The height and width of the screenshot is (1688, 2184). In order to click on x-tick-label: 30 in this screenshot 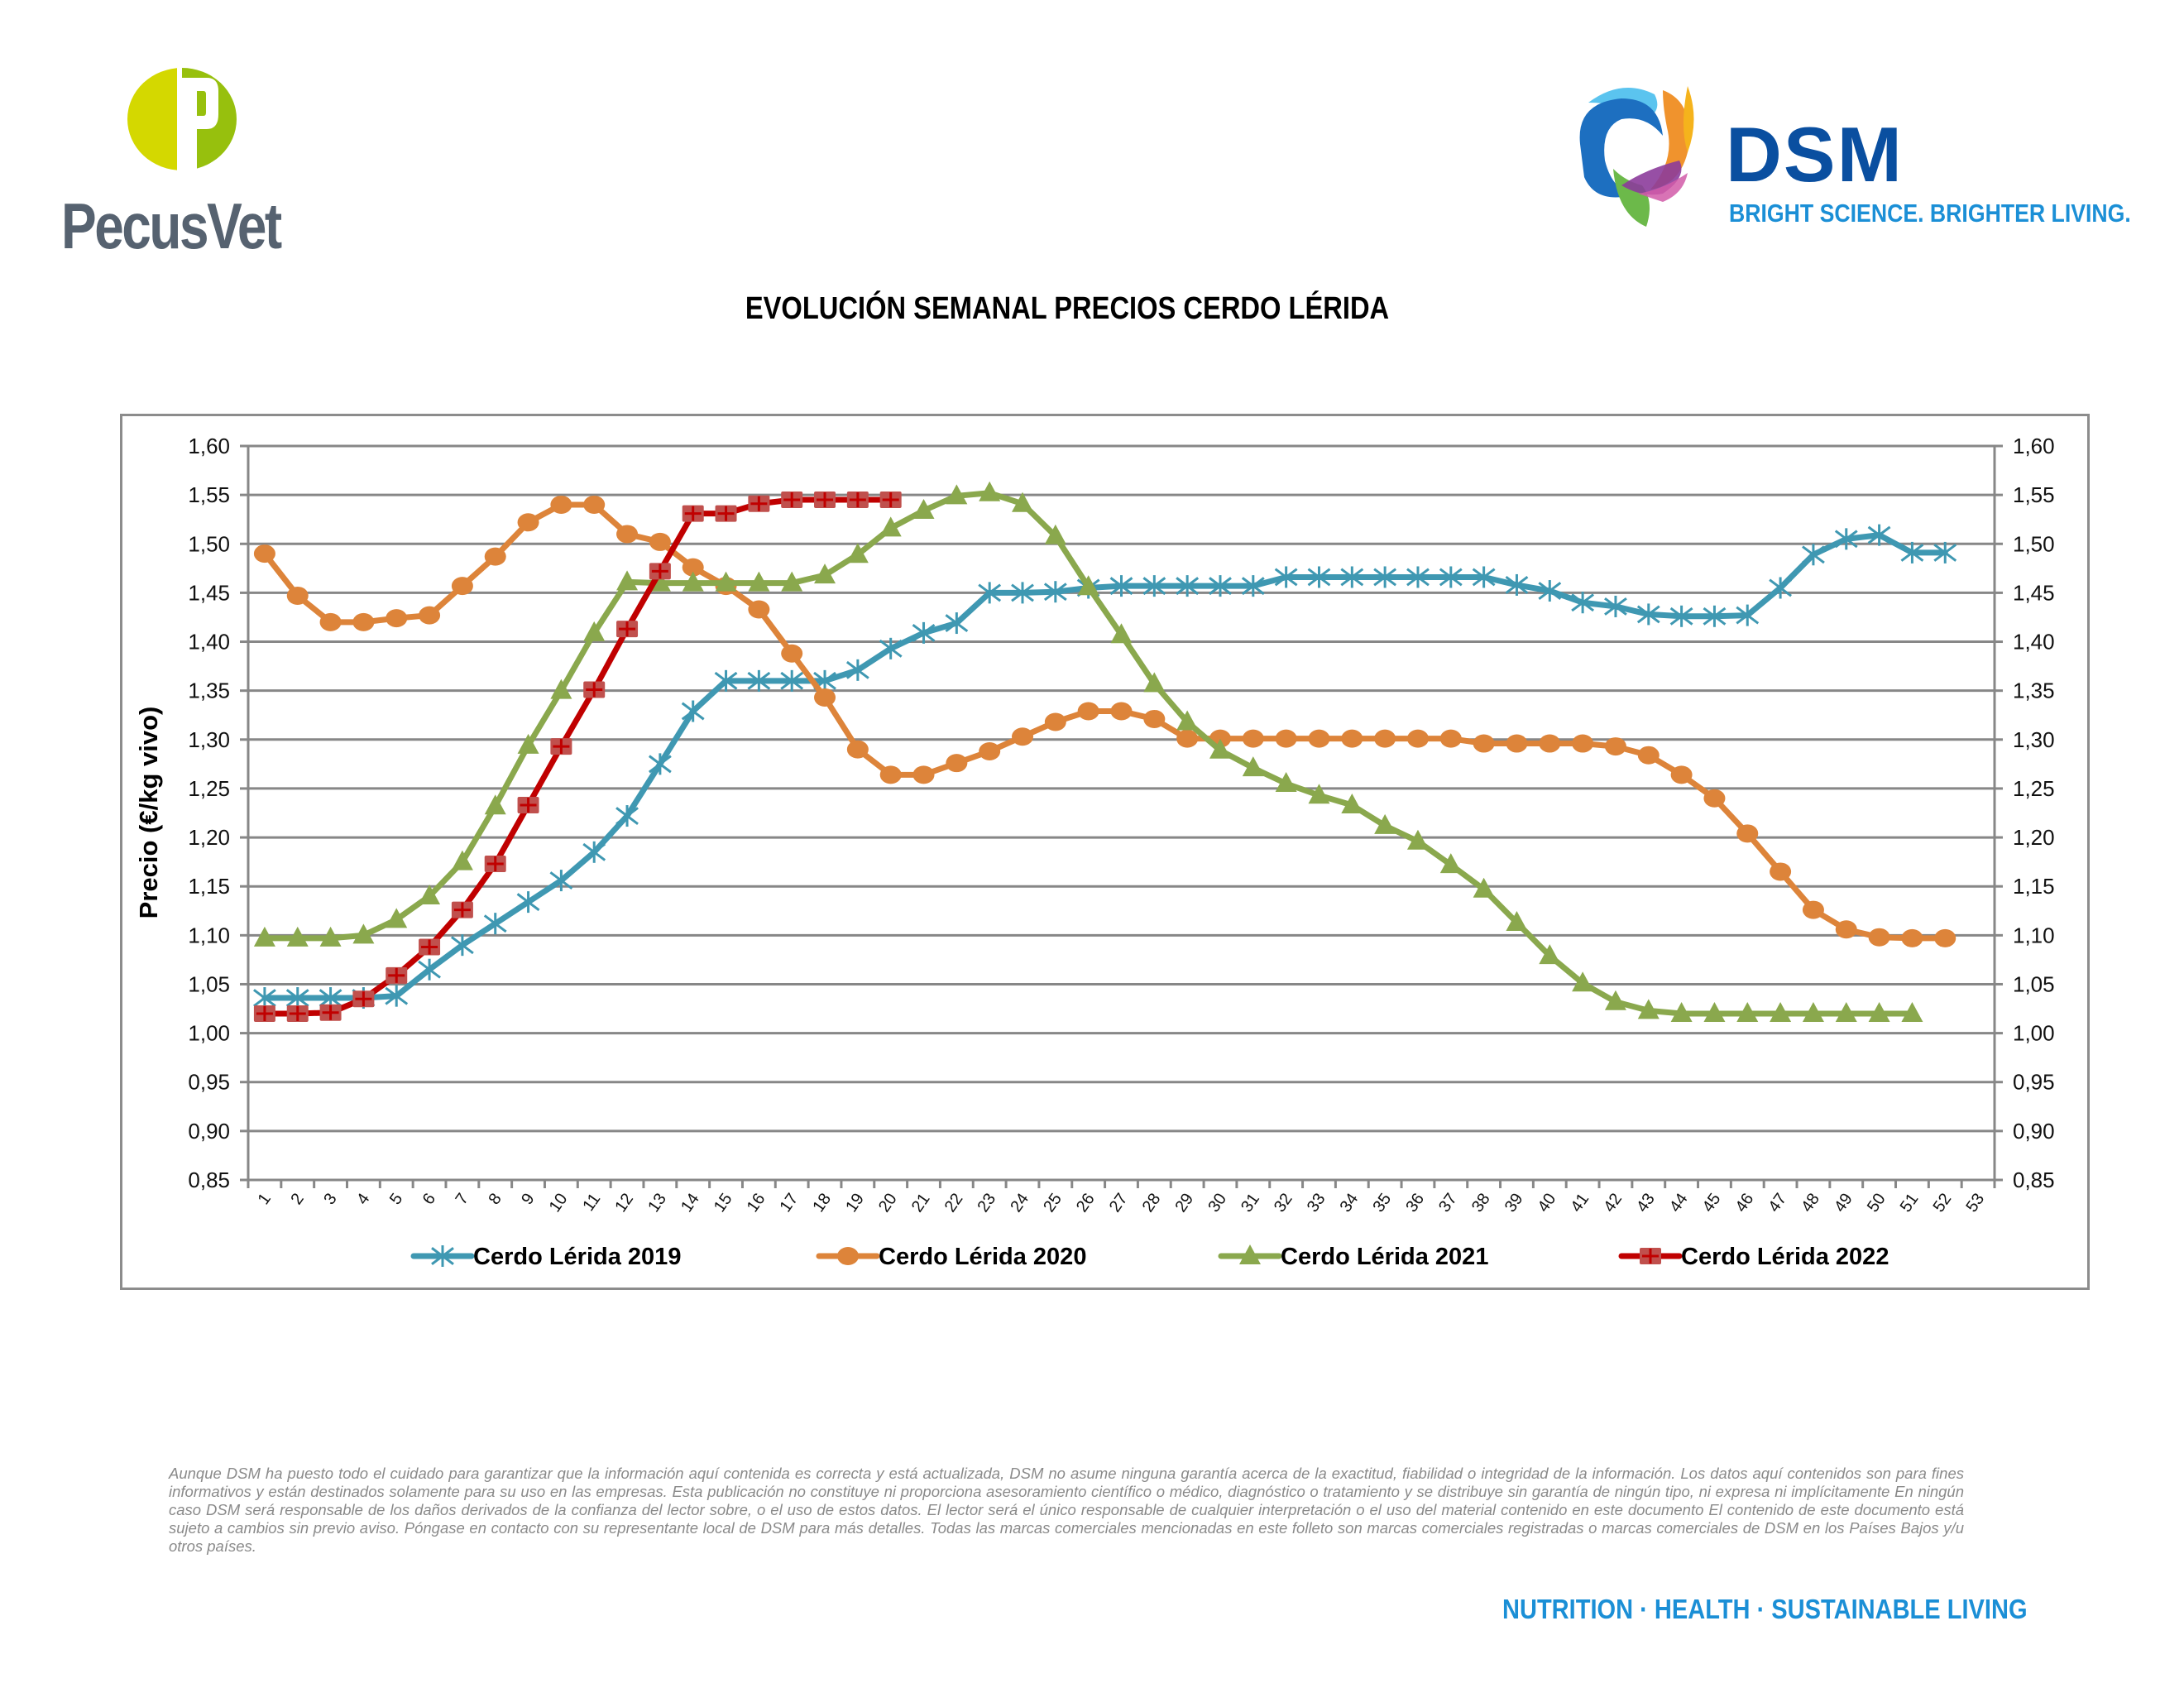, I will do `click(1217, 1203)`.